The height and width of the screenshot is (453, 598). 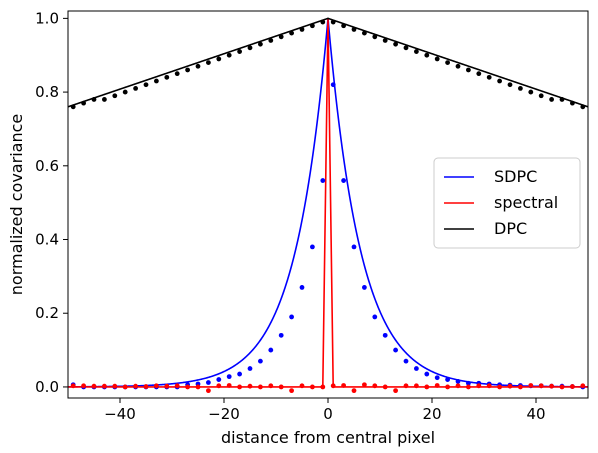 What do you see at coordinates (224, 414) in the screenshot?
I see `x-tick-label: −20` at bounding box center [224, 414].